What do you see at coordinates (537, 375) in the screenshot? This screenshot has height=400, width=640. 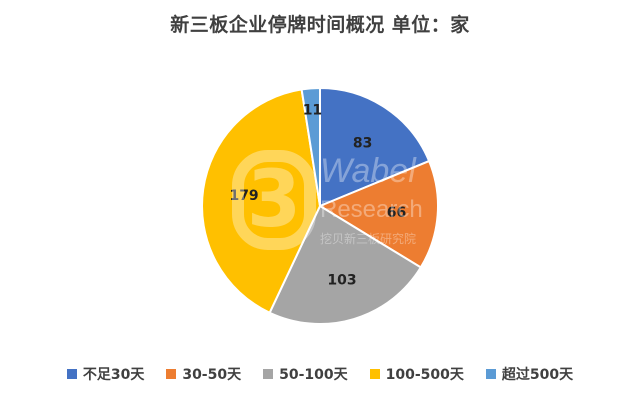 I see `legend-label: 超过500天` at bounding box center [537, 375].